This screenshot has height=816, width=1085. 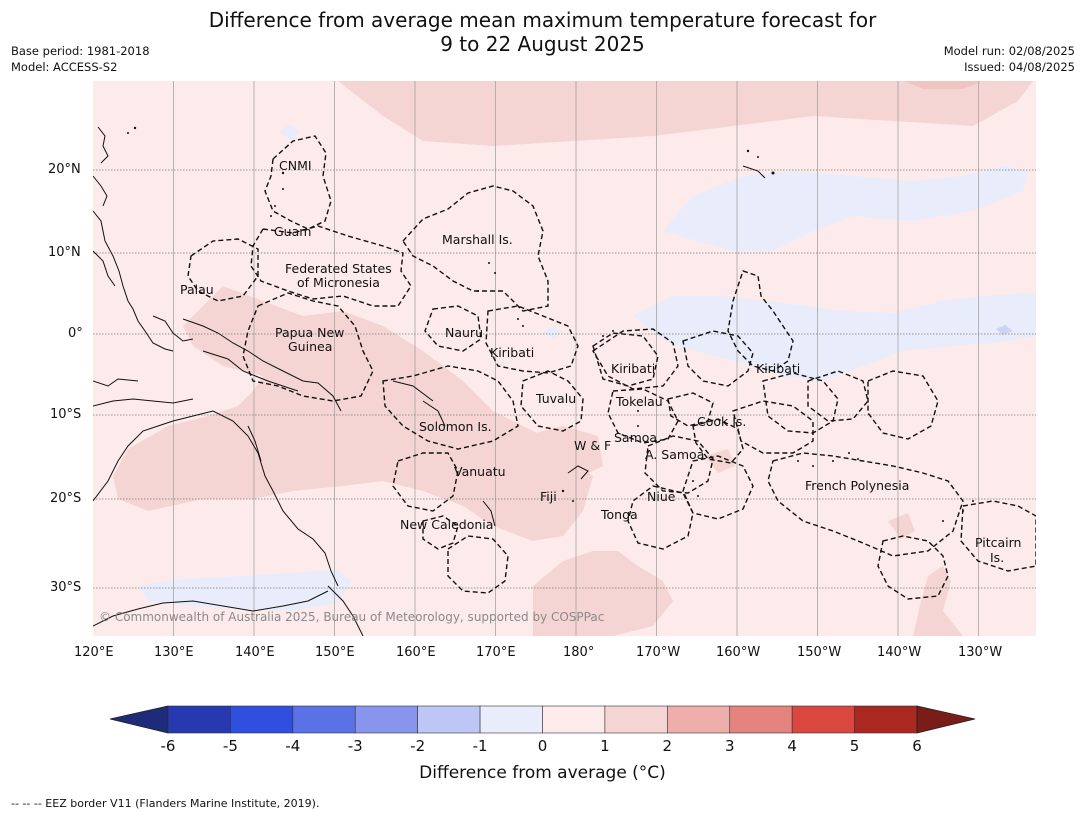 What do you see at coordinates (477, 239) in the screenshot?
I see `label-marshall-islands: Marshall Is.` at bounding box center [477, 239].